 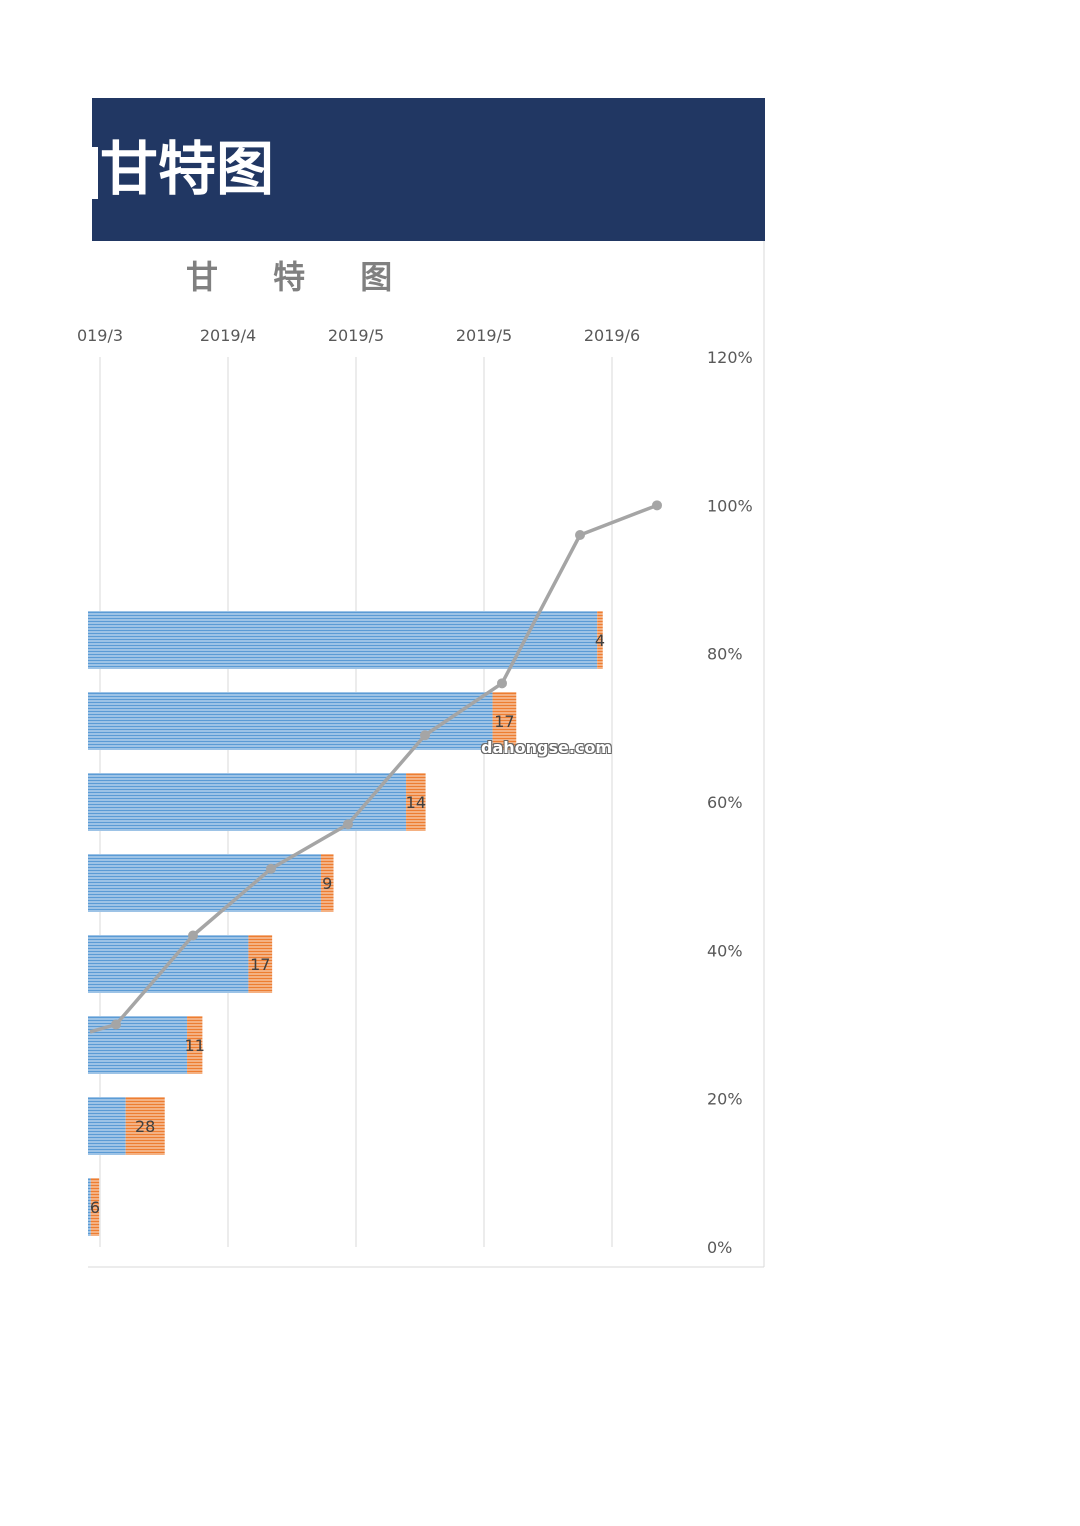 What do you see at coordinates (95, 172) in the screenshot?
I see `truncated-glyph` at bounding box center [95, 172].